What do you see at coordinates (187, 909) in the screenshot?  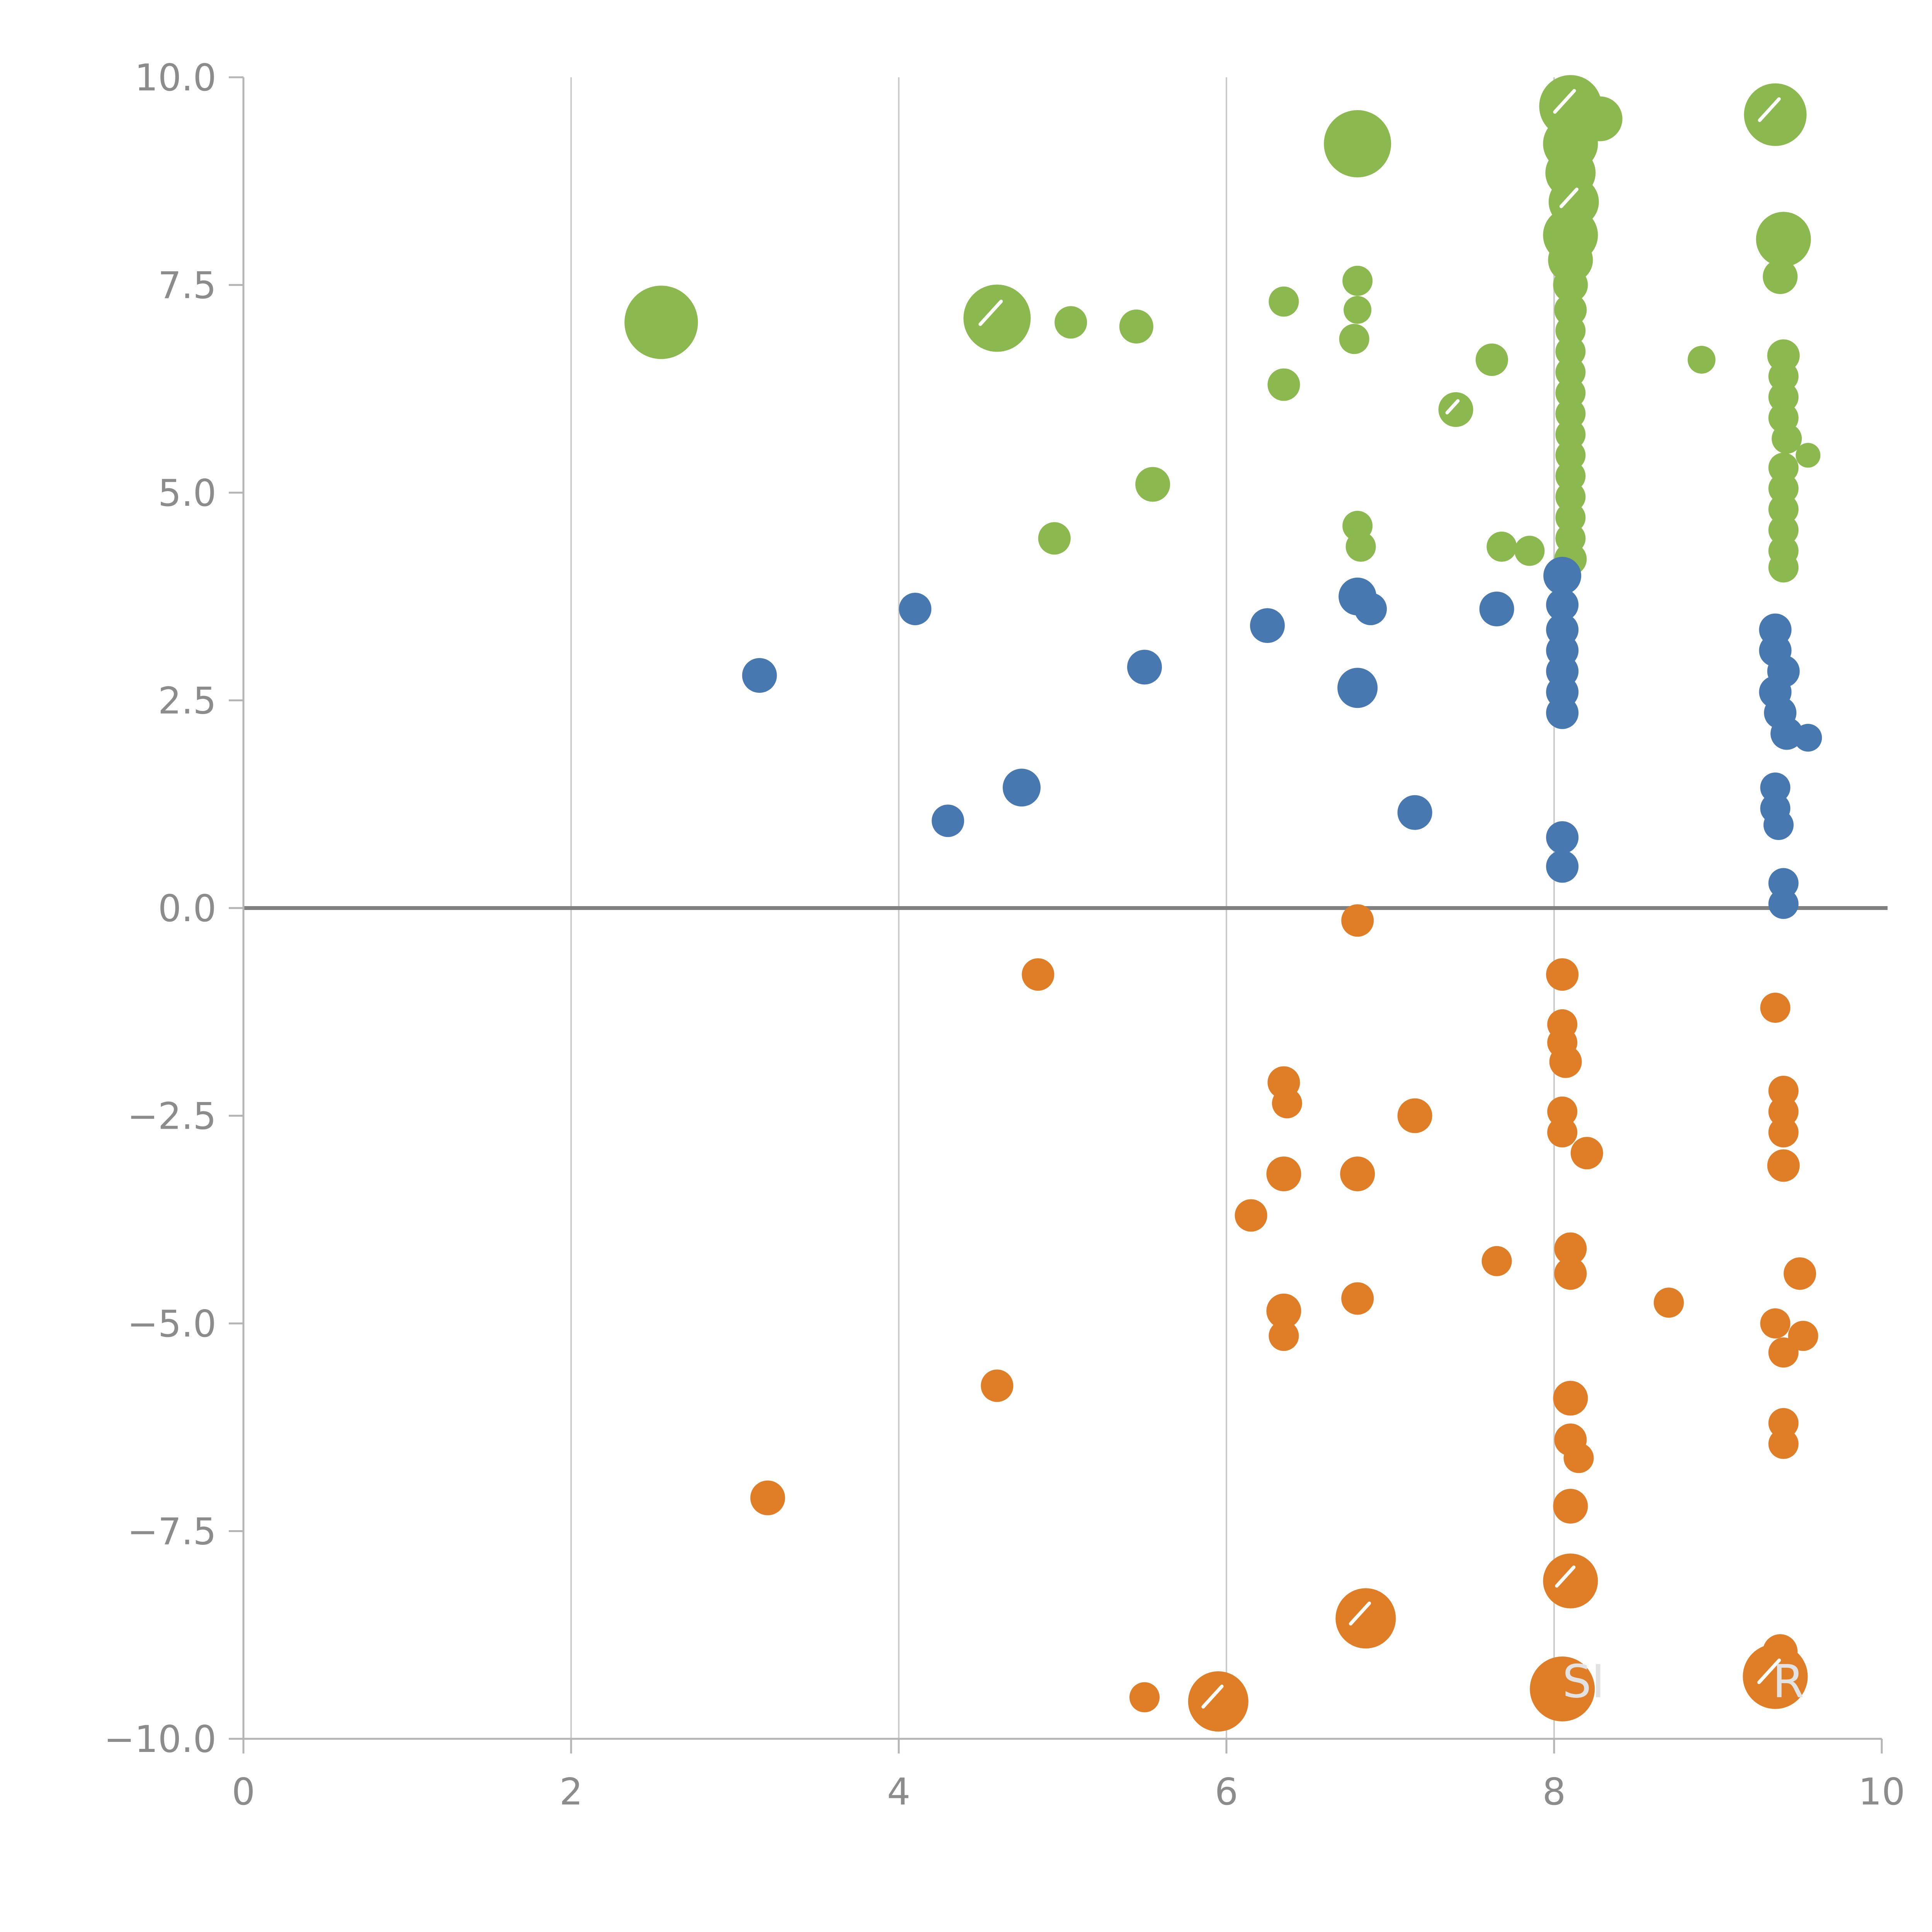 I see `y-tick-label: 0.0` at bounding box center [187, 909].